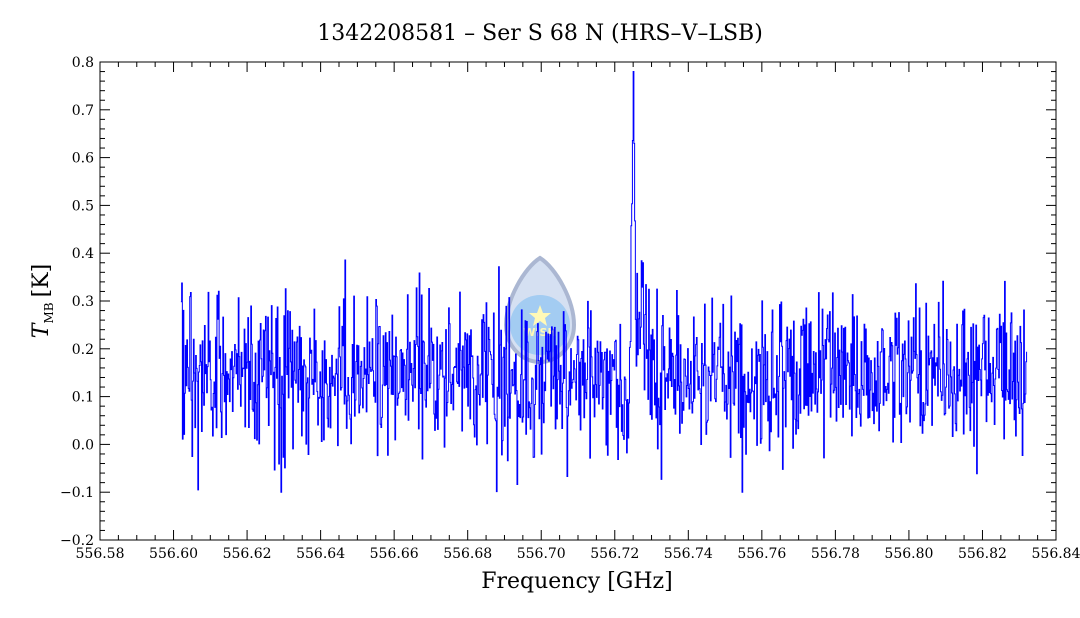 The height and width of the screenshot is (618, 1080). What do you see at coordinates (83, 302) in the screenshot?
I see `y-tick-label: 0.3` at bounding box center [83, 302].